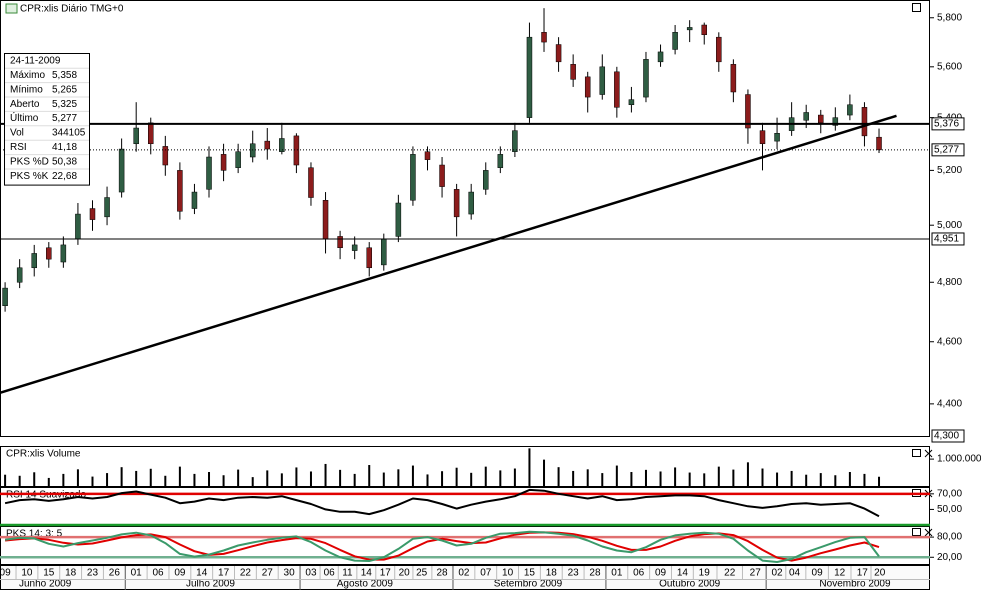 The height and width of the screenshot is (590, 1000). What do you see at coordinates (946, 239) in the screenshot?
I see `price-label: 4,951` at bounding box center [946, 239].